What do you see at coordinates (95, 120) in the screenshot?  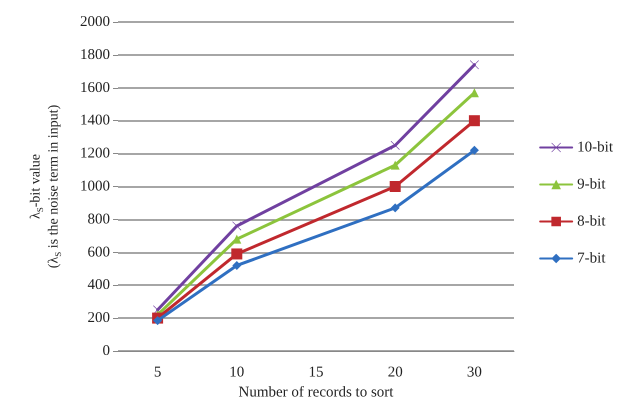 I see `y-tick-label: 1400` at bounding box center [95, 120].